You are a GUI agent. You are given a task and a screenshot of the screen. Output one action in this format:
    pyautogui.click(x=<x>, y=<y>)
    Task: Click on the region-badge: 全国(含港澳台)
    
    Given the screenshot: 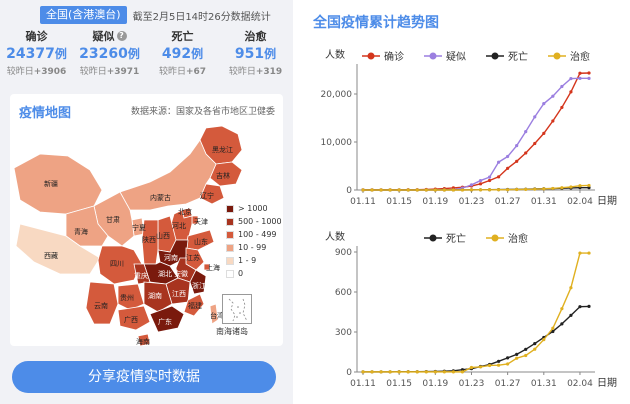 What is the action you would take?
    pyautogui.click(x=83, y=15)
    